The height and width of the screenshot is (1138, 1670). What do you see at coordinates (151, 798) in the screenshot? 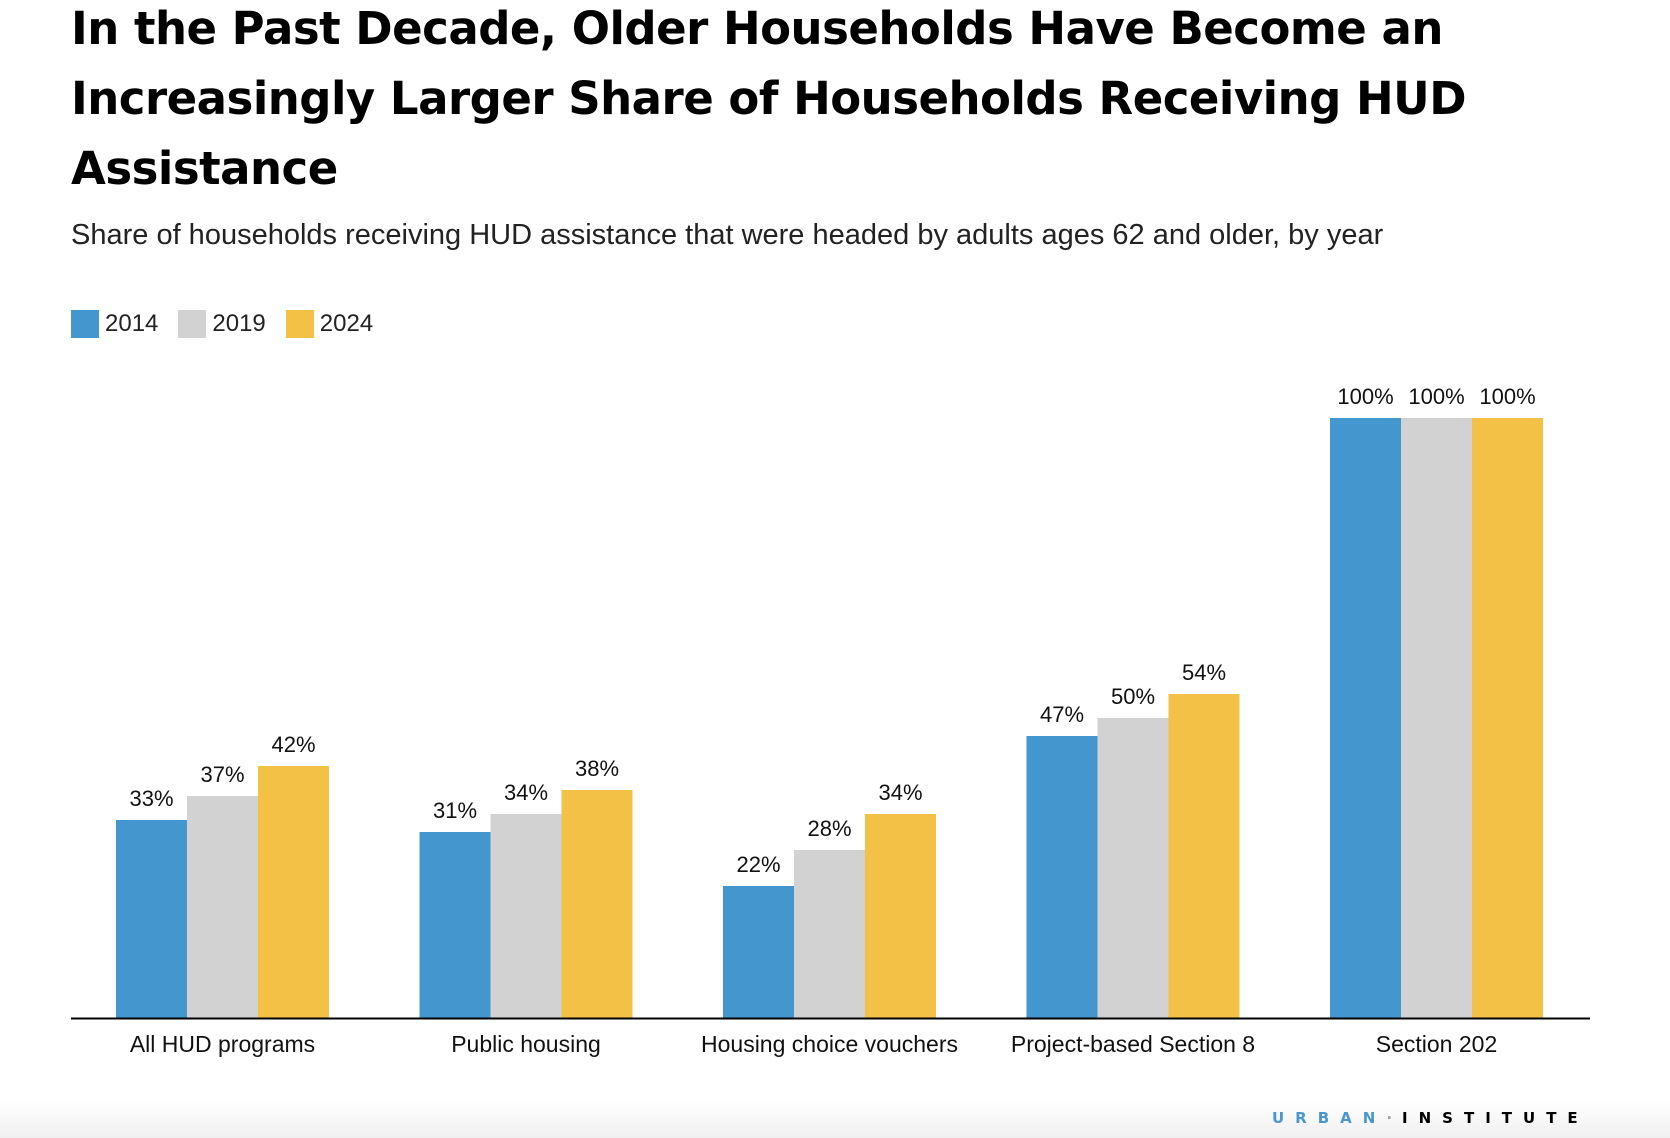
I see `data-label-2014-0: 33%` at bounding box center [151, 798].